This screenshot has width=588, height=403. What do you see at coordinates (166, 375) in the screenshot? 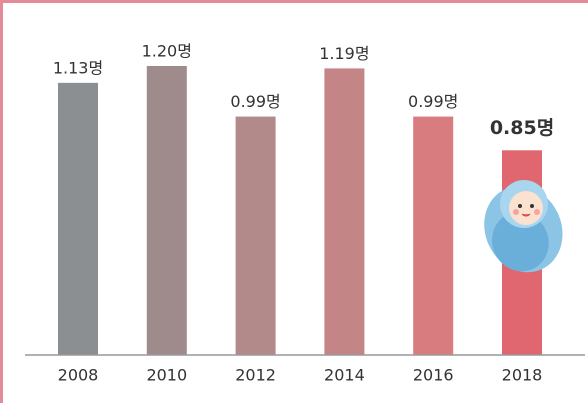
I see `x-tick-label: 2010` at bounding box center [166, 375].